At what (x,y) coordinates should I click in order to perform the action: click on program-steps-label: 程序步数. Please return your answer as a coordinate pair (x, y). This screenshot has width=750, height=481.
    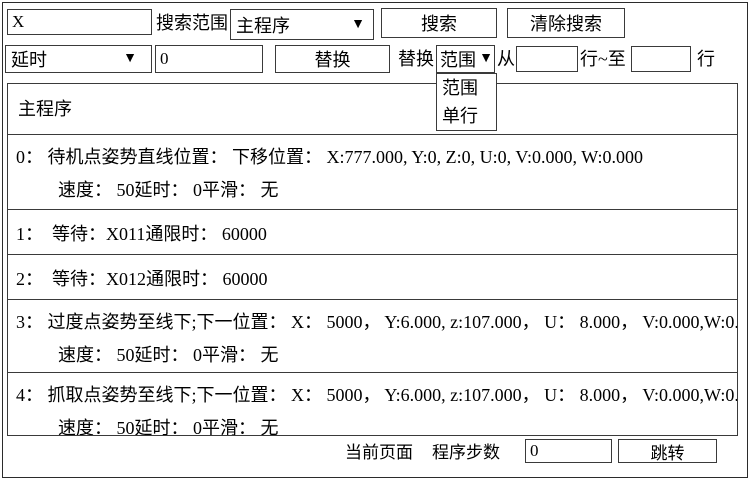
    Looking at the image, I should click on (466, 452).